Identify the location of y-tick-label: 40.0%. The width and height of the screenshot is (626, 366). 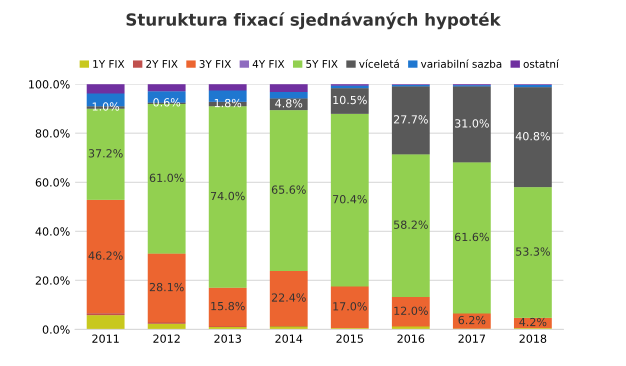
(53, 231).